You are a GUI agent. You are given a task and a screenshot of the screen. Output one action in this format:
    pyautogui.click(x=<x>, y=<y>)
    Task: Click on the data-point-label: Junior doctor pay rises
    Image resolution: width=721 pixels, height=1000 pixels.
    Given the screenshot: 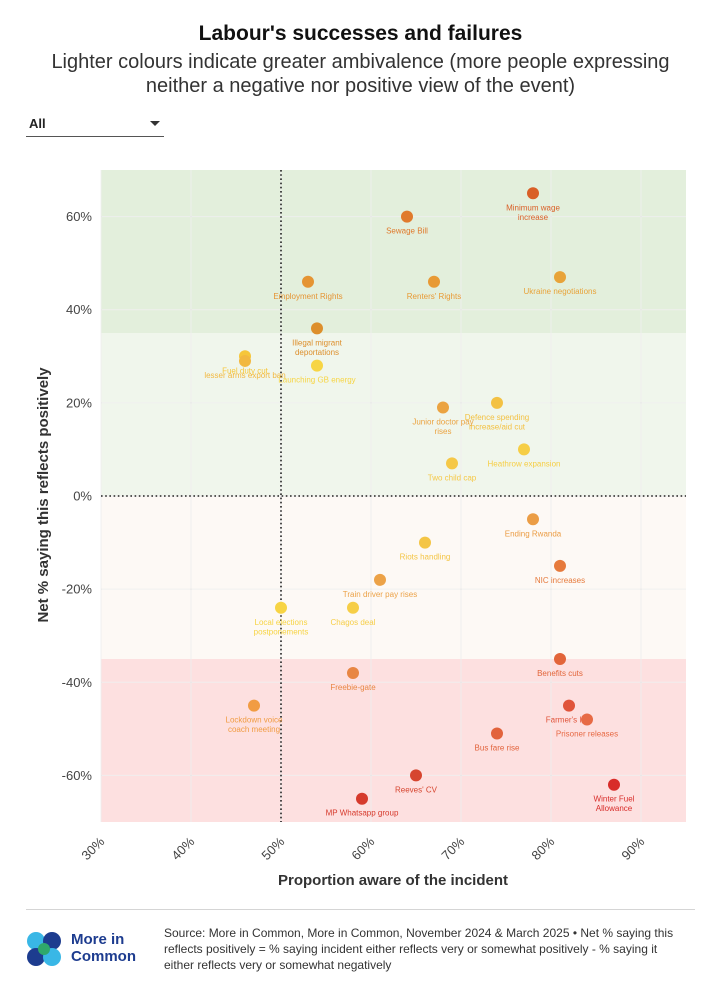 What is the action you would take?
    pyautogui.click(x=442, y=427)
    